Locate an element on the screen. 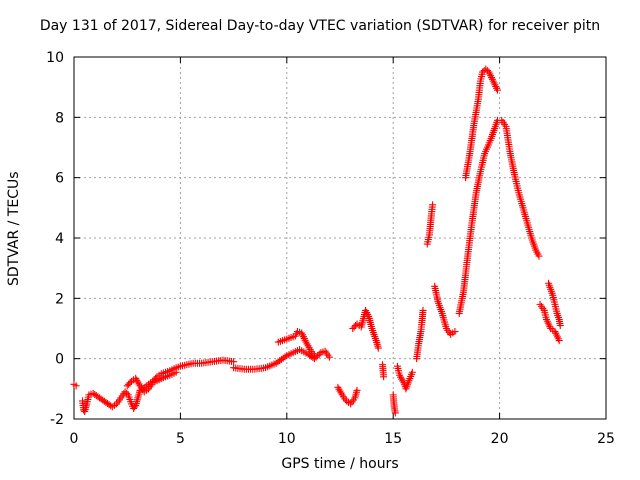  y-tick-label: 4 is located at coordinates (59, 239).